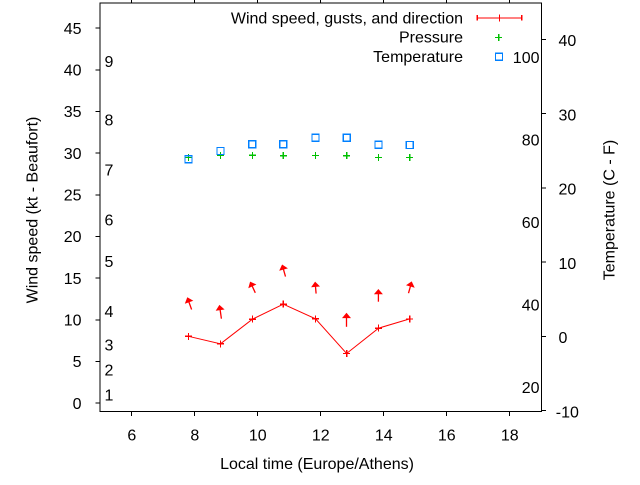 The height and width of the screenshot is (485, 640). Describe the element at coordinates (447, 436) in the screenshot. I see `svg-text: 16` at that location.